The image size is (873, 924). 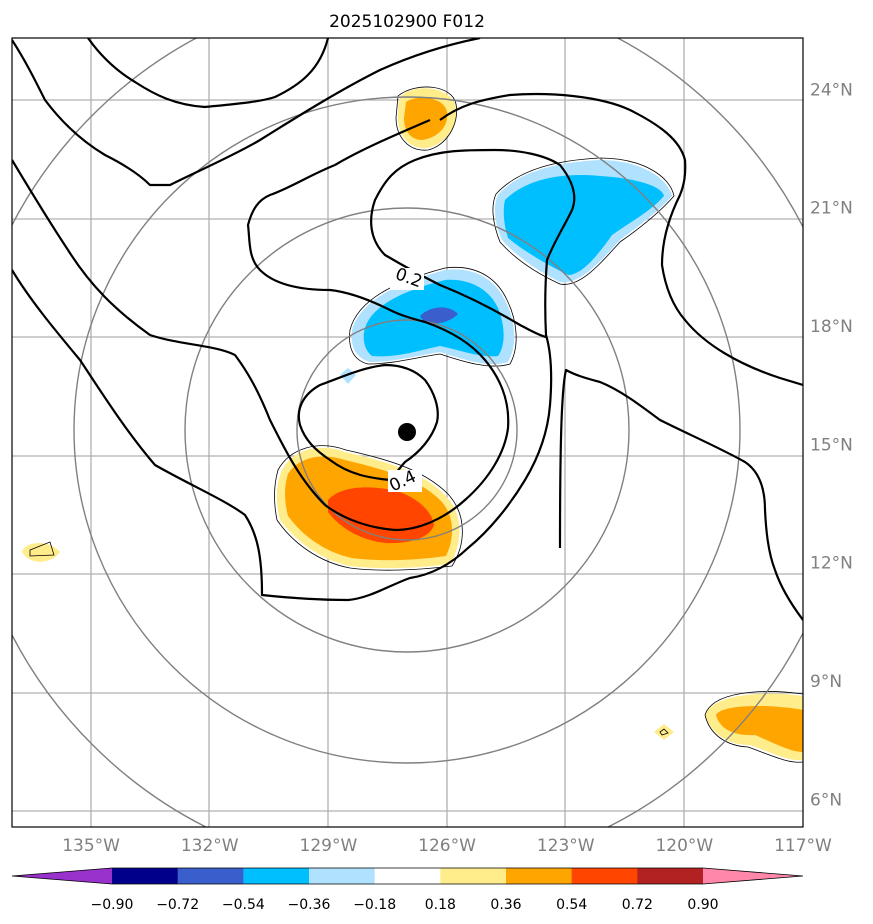 I want to click on warm-blob-north-core, so click(x=426, y=118).